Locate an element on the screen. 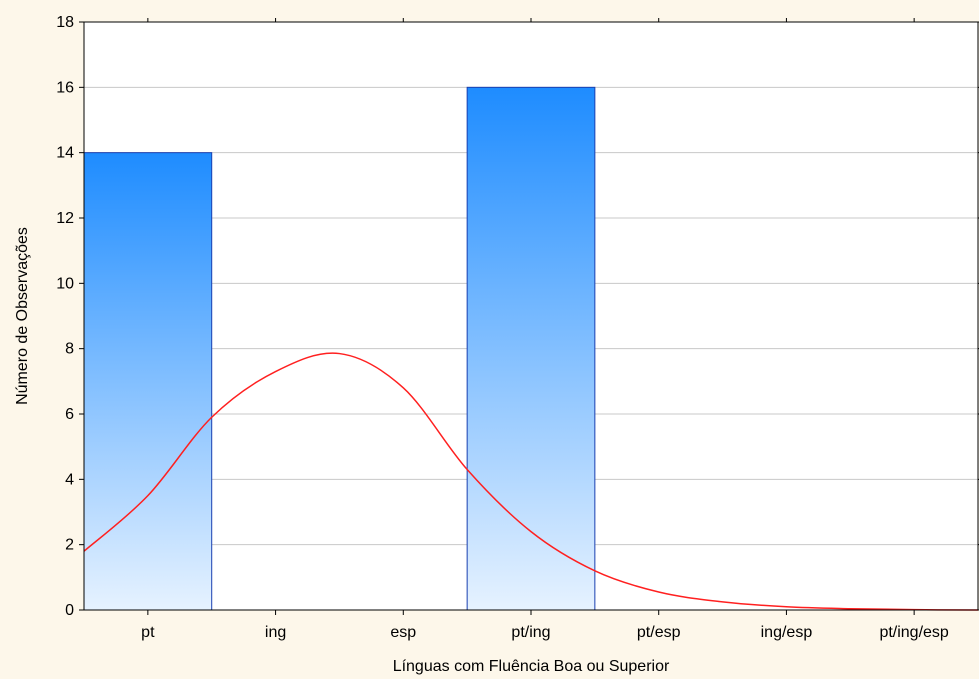  y-axis-title: Número de Observações is located at coordinates (22, 316).